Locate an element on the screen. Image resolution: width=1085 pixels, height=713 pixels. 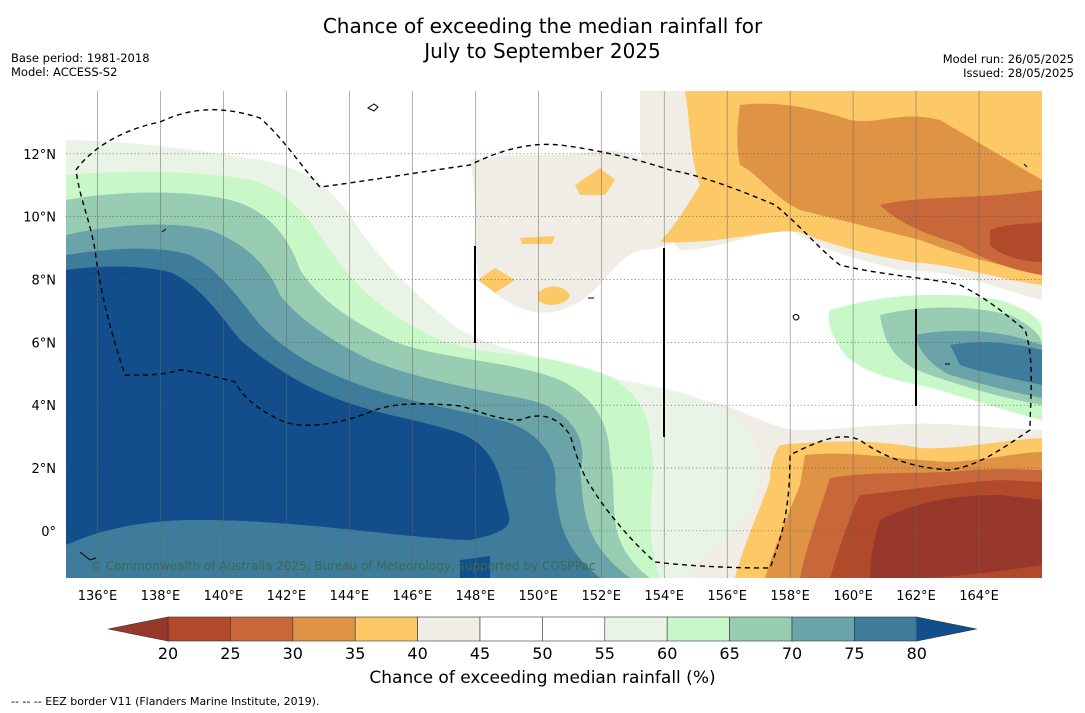
colorbar-tick-label: 65 is located at coordinates (729, 653).